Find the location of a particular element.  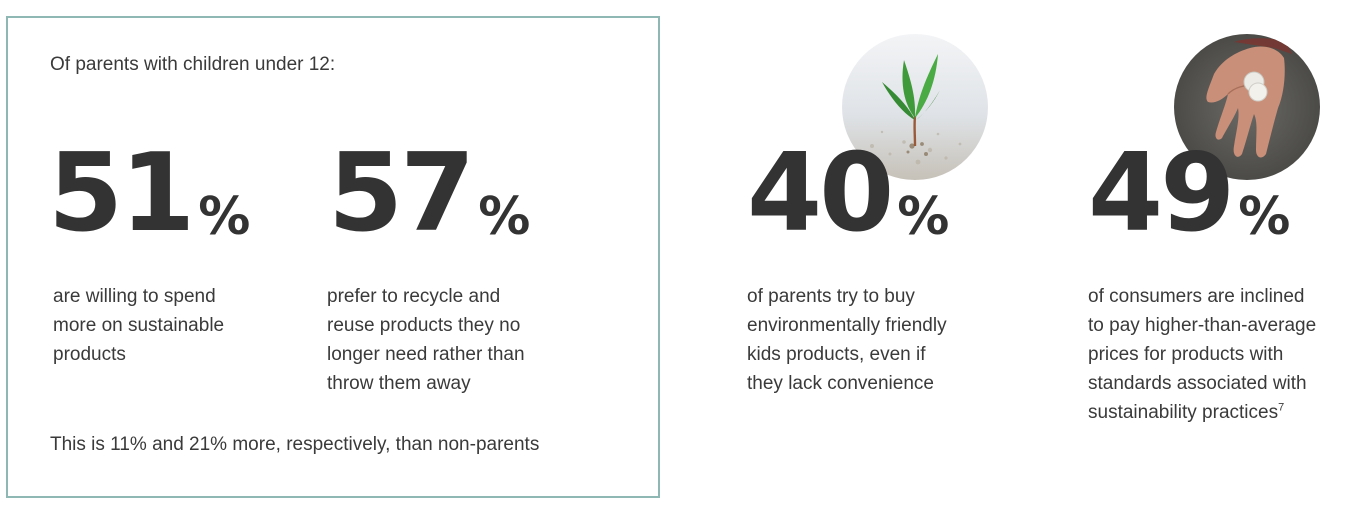

description-line: products is located at coordinates (89, 354).